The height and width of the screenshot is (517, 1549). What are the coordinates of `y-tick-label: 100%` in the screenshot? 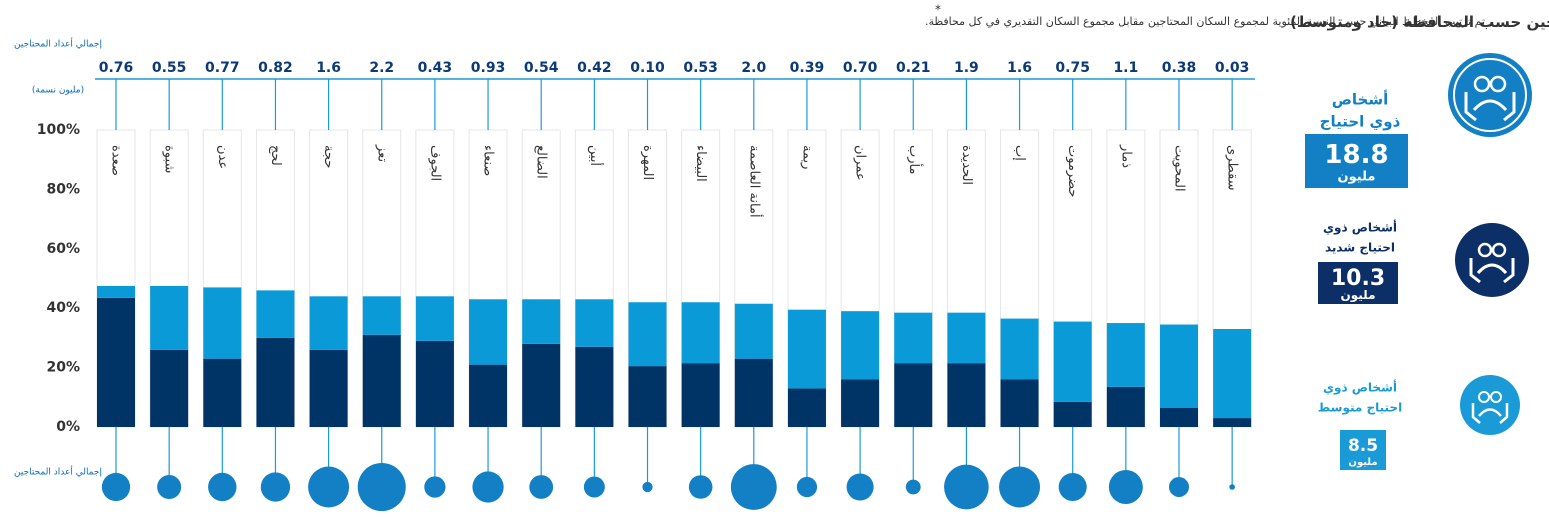 It's located at (58, 130).